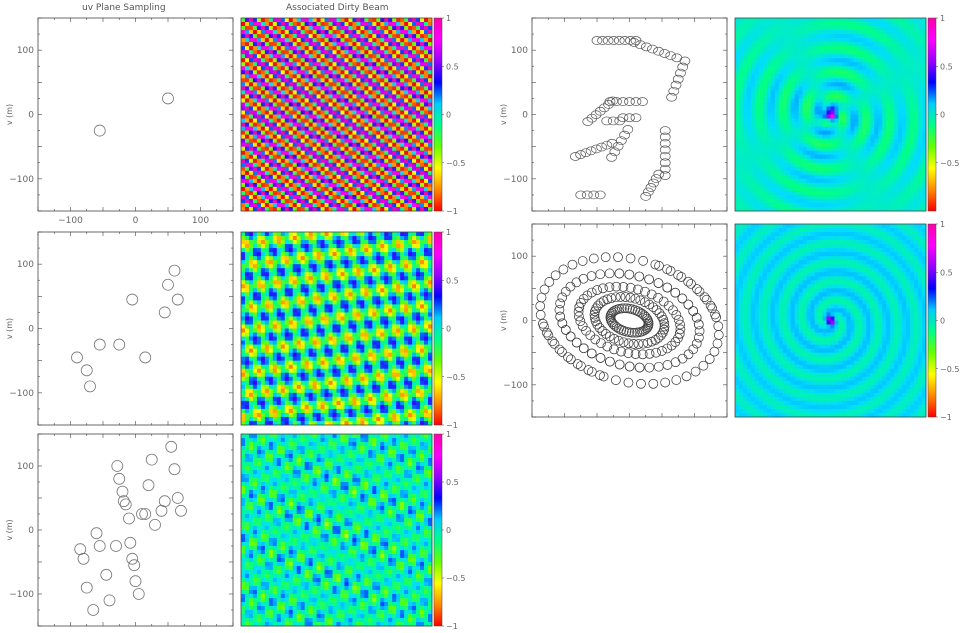 This screenshot has height=633, width=960. What do you see at coordinates (448, 18) in the screenshot?
I see `colorbar-tick-label: 1` at bounding box center [448, 18].